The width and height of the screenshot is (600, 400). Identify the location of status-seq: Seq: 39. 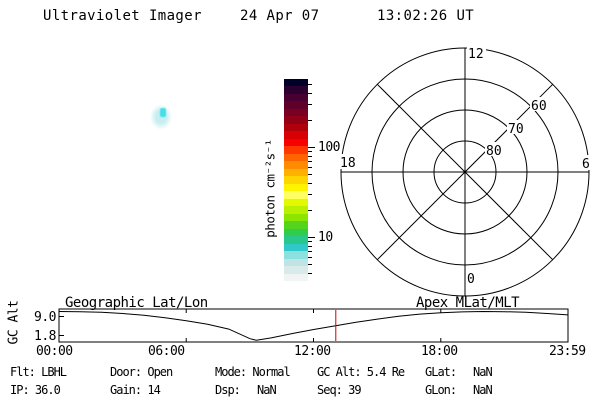
(339, 390).